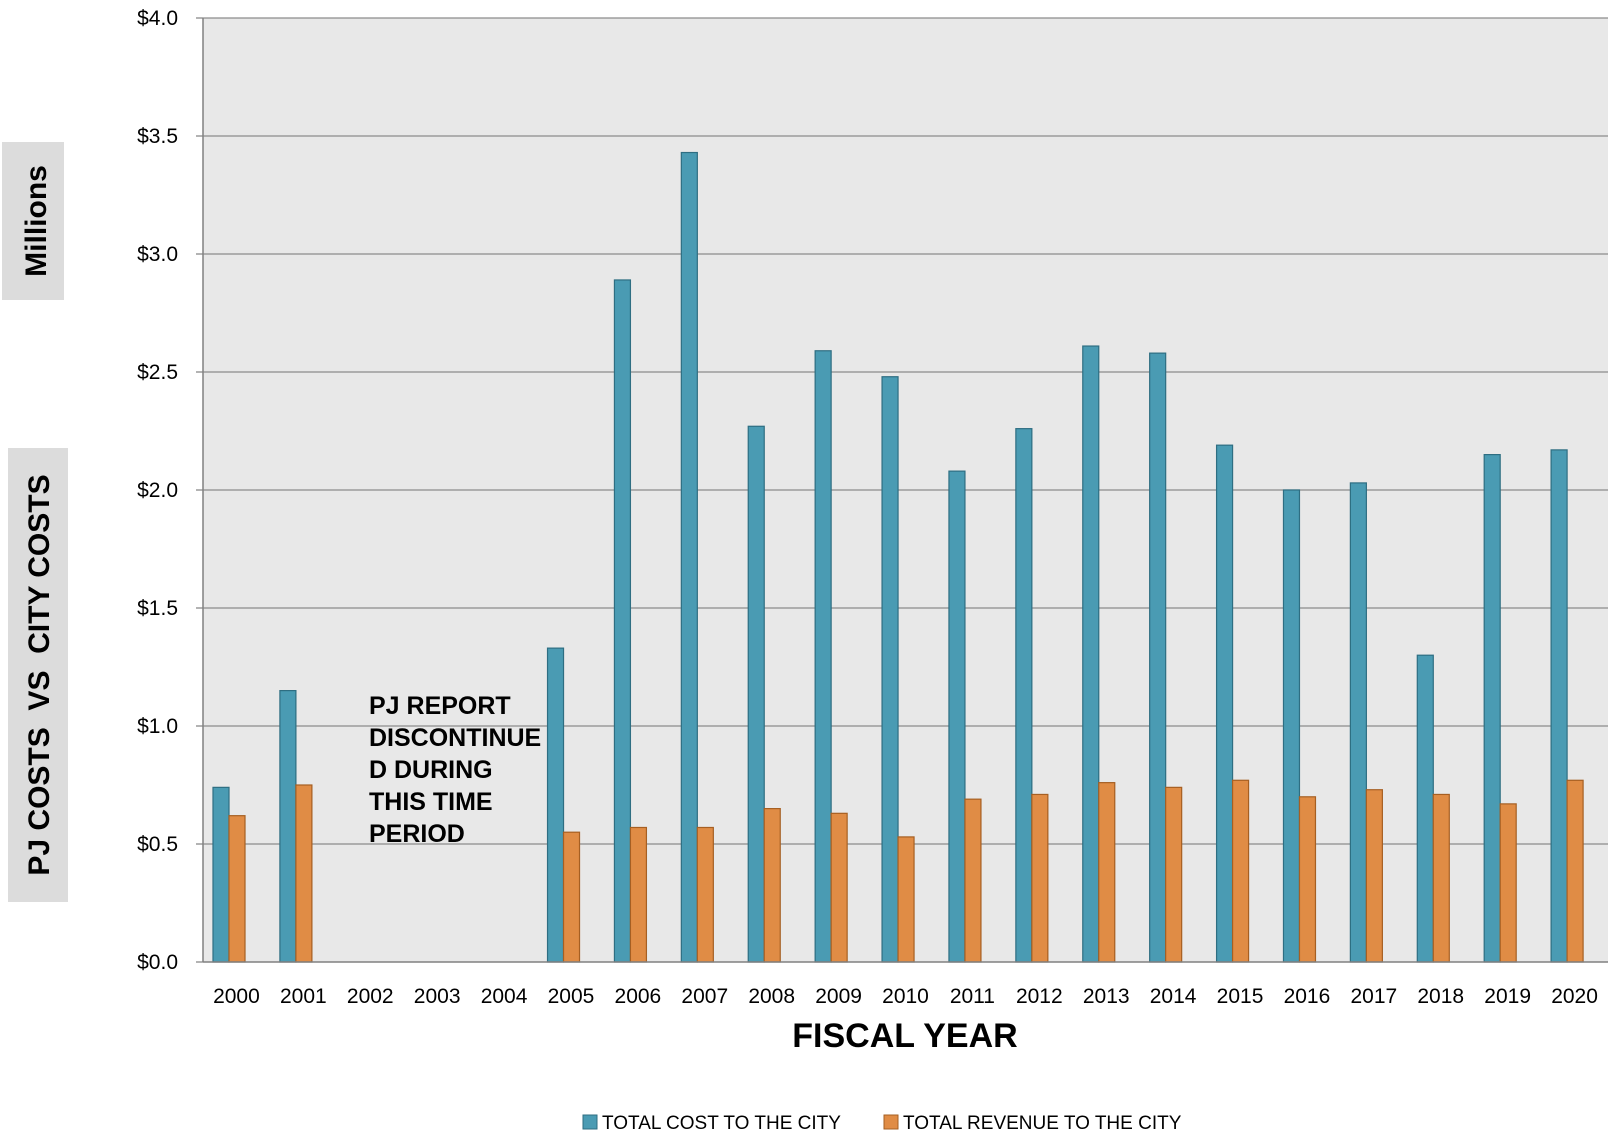 This screenshot has height=1142, width=1610. What do you see at coordinates (157, 608) in the screenshot?
I see `y-tick-label: $1.5` at bounding box center [157, 608].